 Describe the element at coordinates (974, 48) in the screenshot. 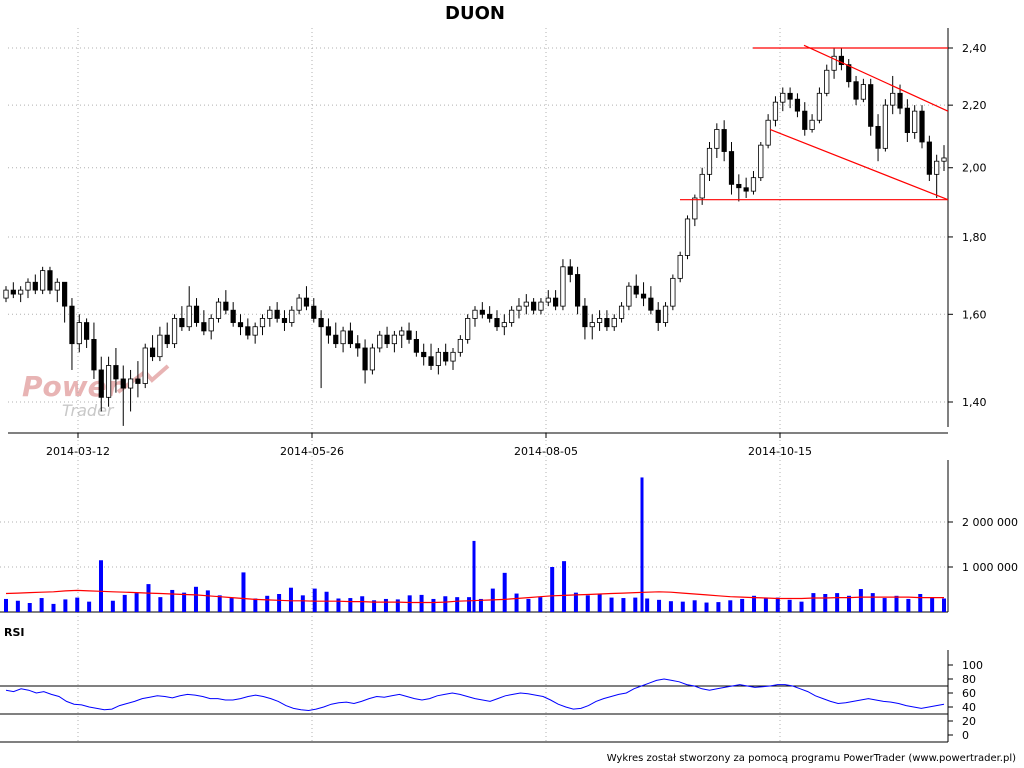

I see `price-tick-label: 2,40` at that location.